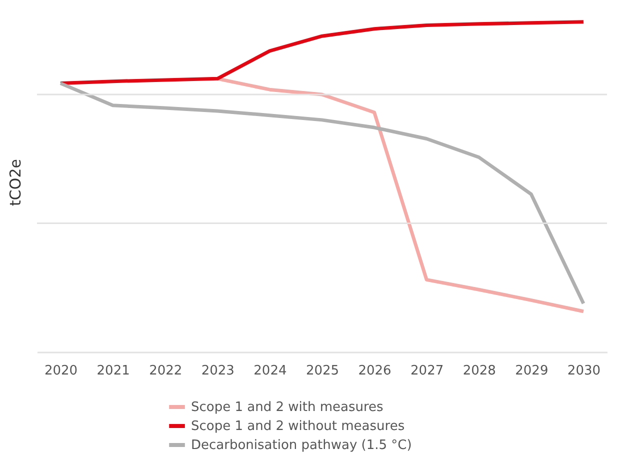 This screenshot has width=642, height=473. I want to click on x-tick-label: 2027, so click(427, 371).